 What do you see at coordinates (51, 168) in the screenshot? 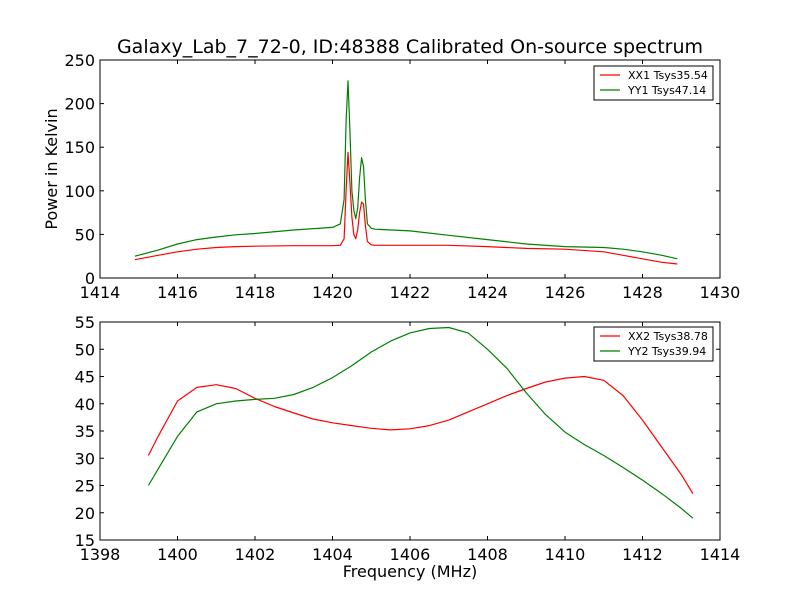
I see `y-axis-label: Power in Kelvin` at bounding box center [51, 168].